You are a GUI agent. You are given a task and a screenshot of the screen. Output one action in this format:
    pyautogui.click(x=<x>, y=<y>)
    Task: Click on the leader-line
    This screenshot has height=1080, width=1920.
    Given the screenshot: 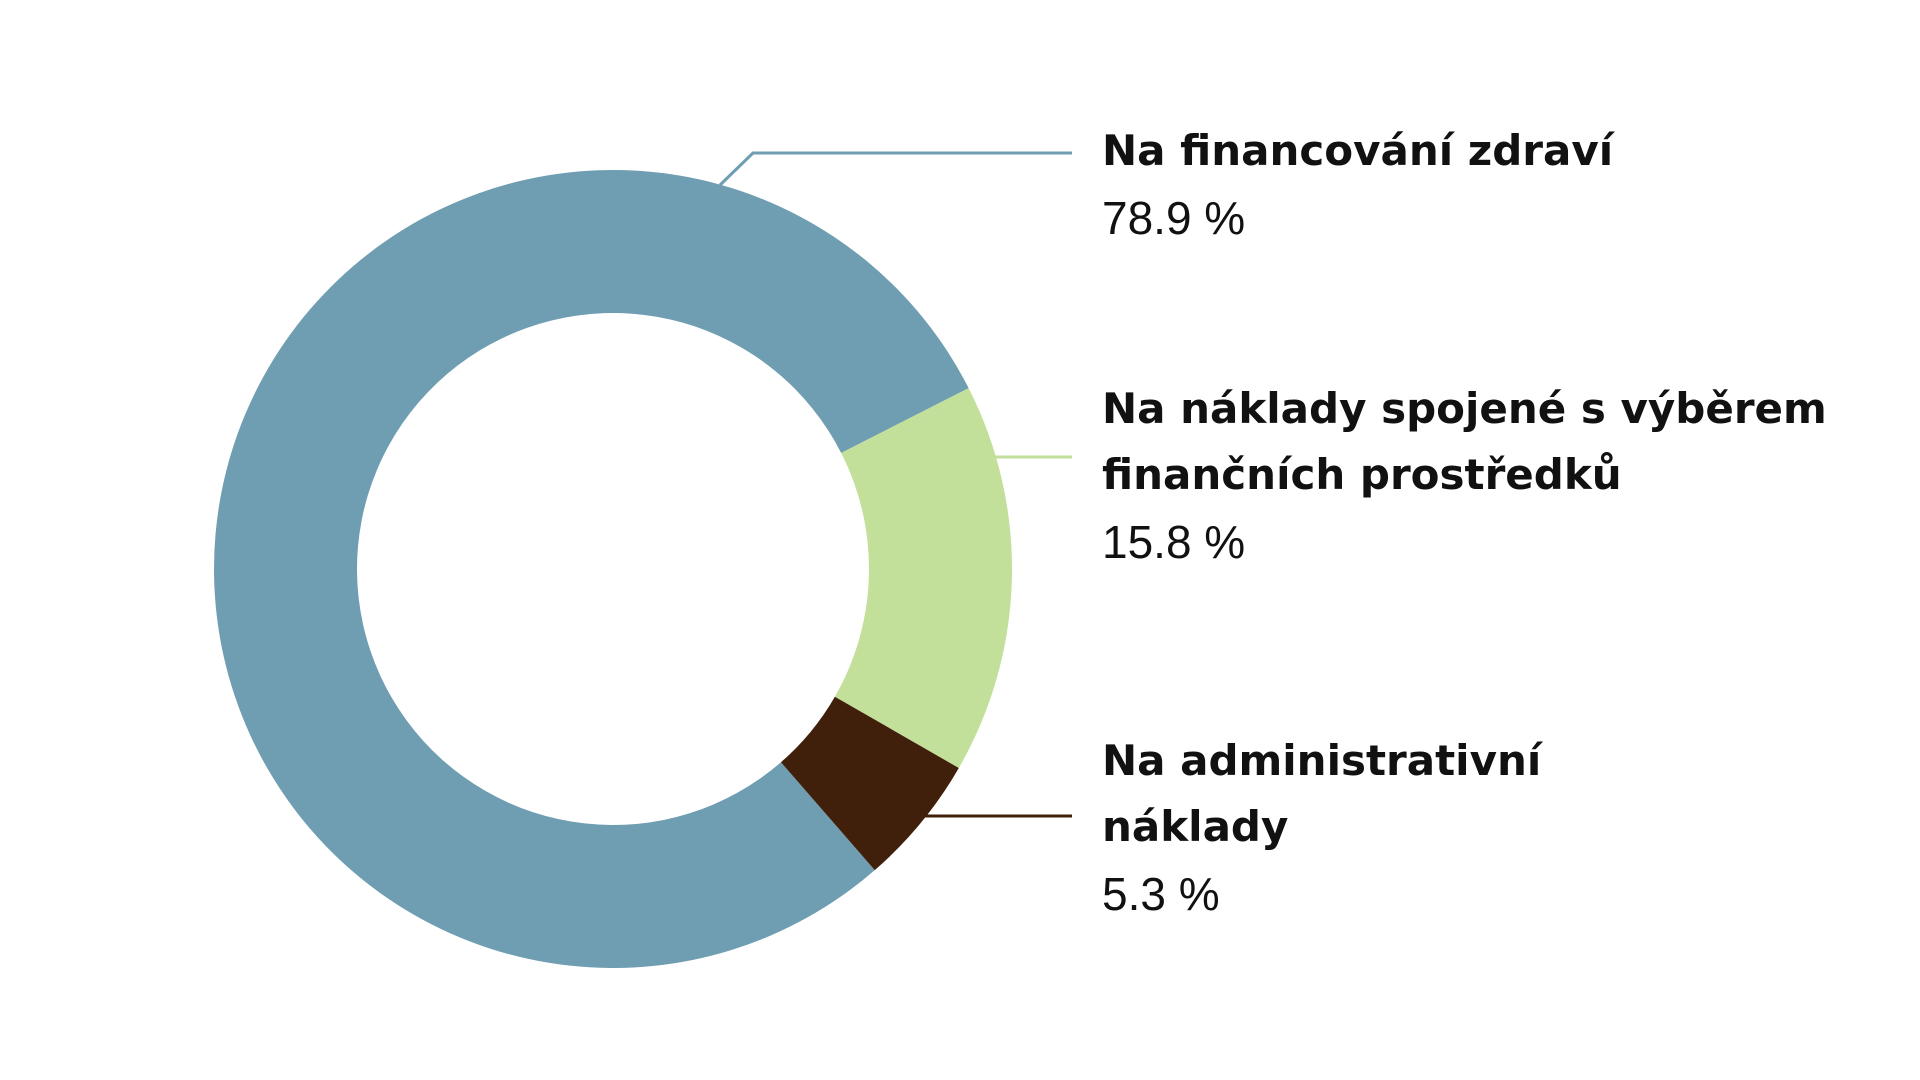 What is the action you would take?
    pyautogui.click(x=895, y=169)
    